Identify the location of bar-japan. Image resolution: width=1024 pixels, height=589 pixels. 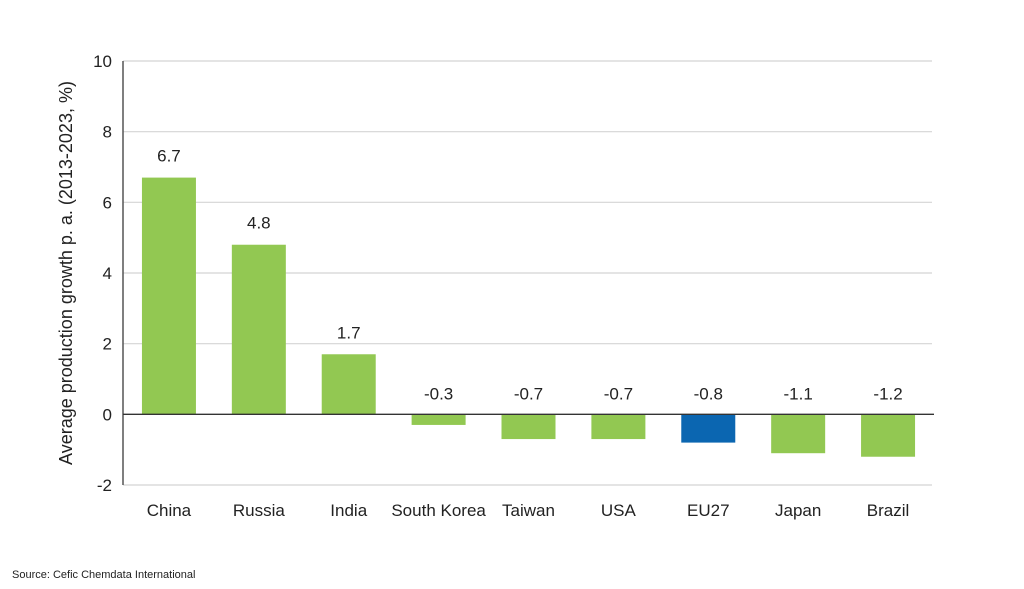
(798, 434).